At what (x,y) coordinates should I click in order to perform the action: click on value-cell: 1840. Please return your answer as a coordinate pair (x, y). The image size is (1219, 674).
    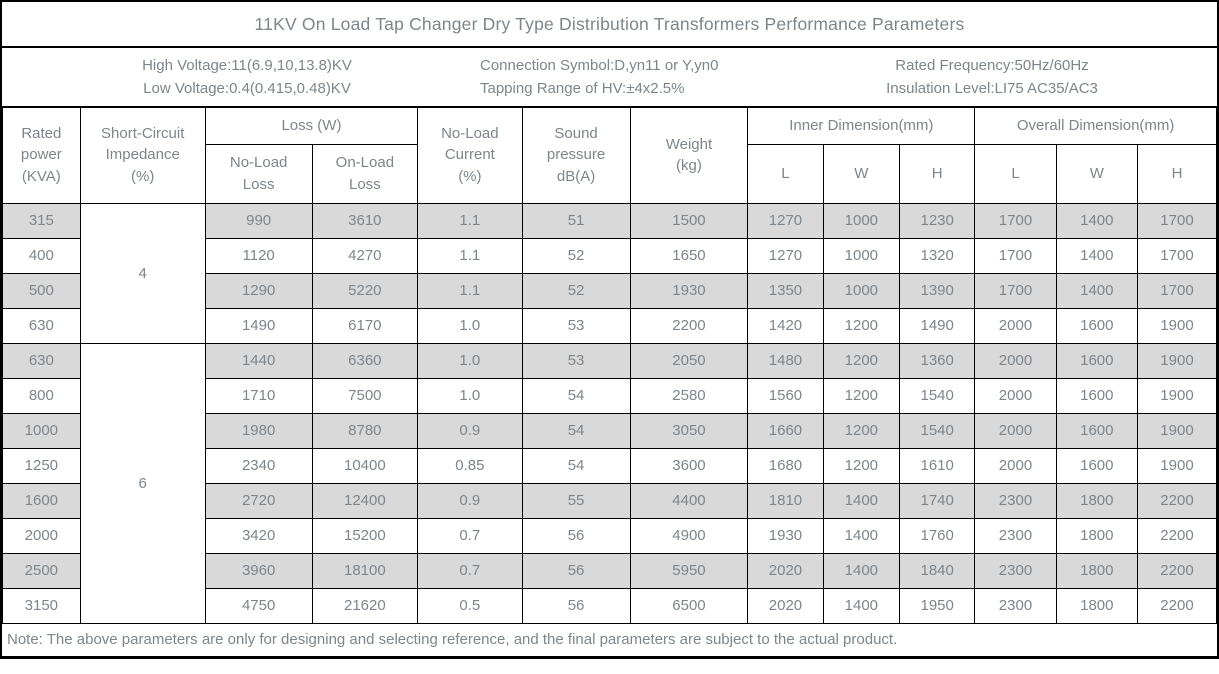
    Looking at the image, I should click on (937, 570).